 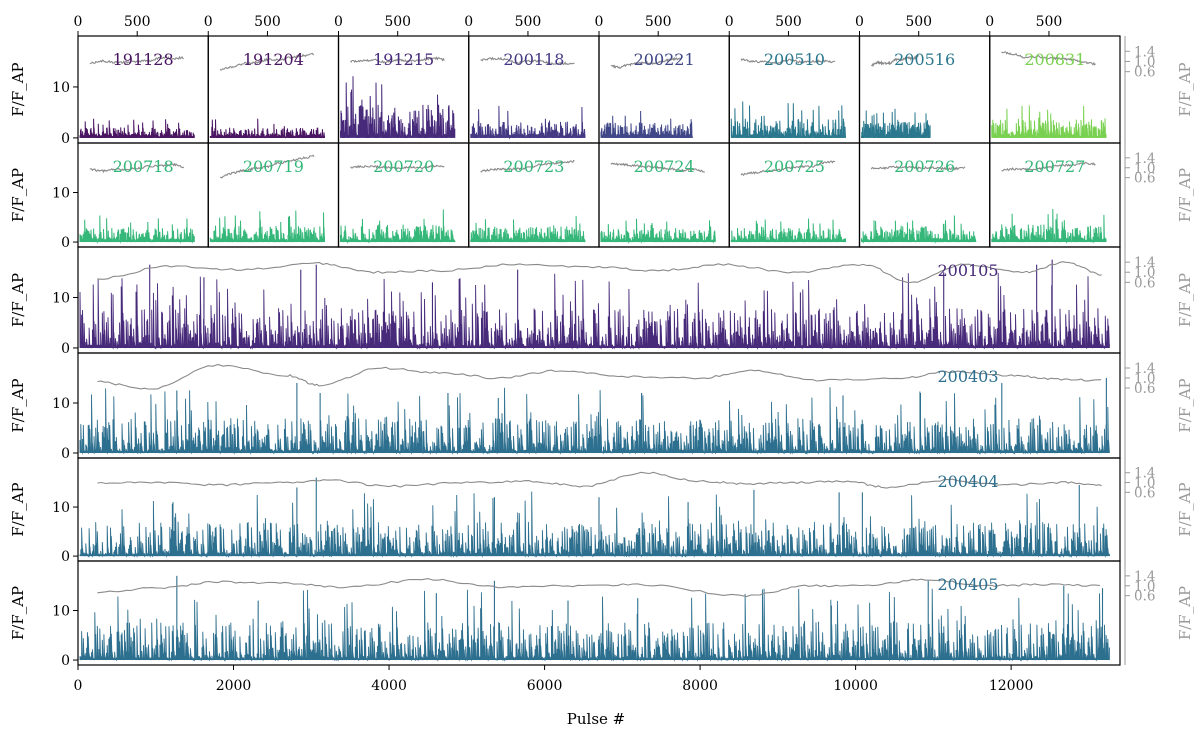 I want to click on panel-200727-signal, so click(x=1049, y=226).